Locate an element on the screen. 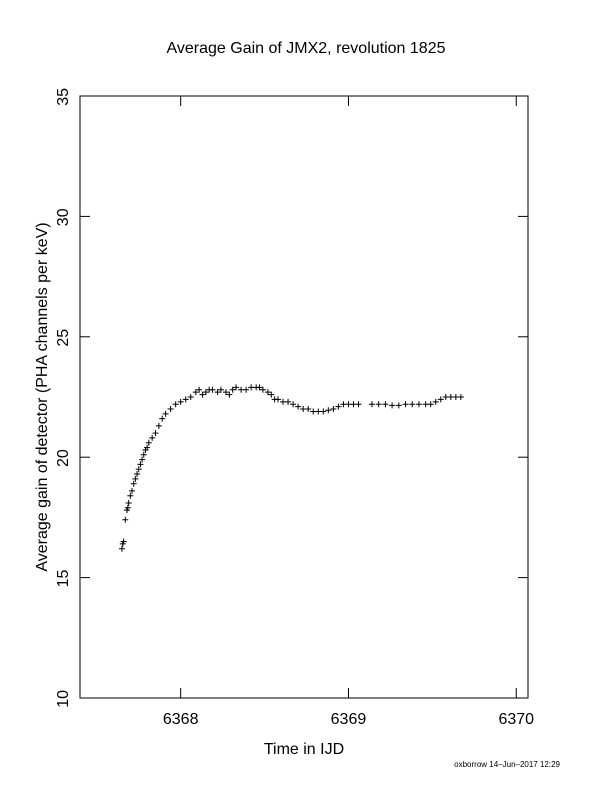 The image size is (612, 797). y-tick-label: 35 is located at coordinates (63, 97).